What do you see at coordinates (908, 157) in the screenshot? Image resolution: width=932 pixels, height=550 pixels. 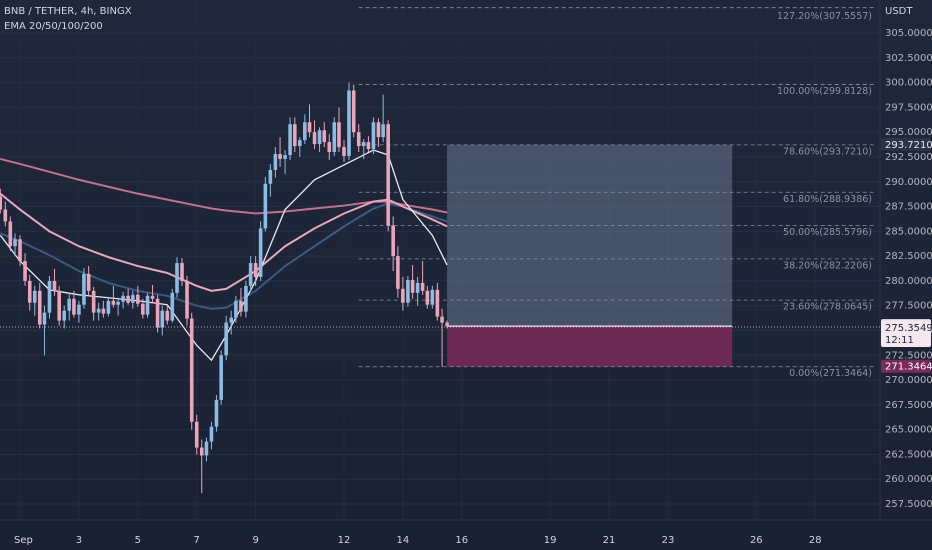 I see `y-tick-label: 292.5000` at bounding box center [908, 157].